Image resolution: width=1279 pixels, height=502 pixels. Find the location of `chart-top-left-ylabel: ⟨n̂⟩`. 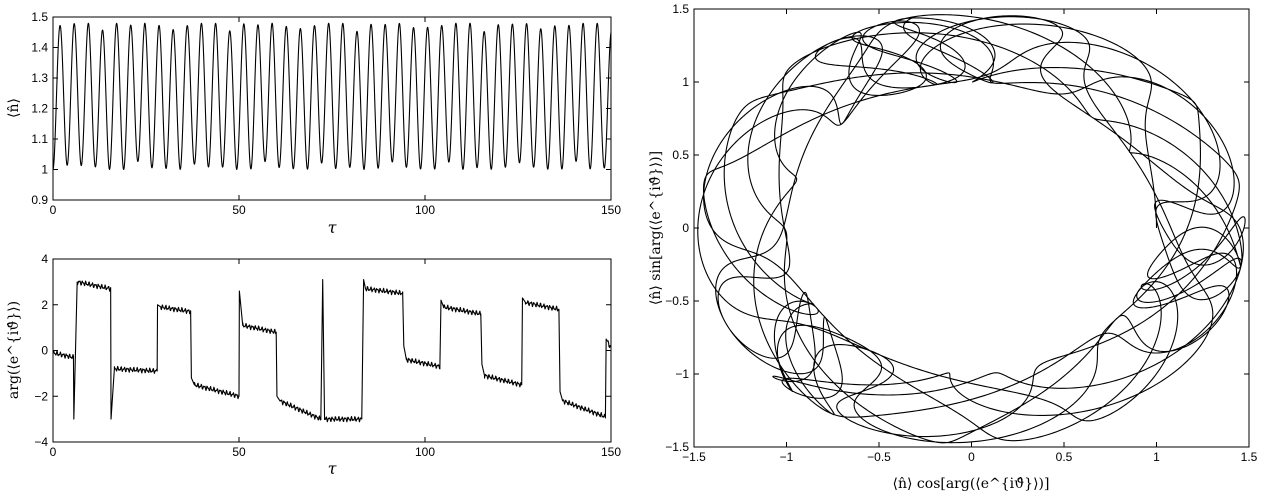

chart-top-left-ylabel: ⟨n̂⟩ is located at coordinates (14, 108).